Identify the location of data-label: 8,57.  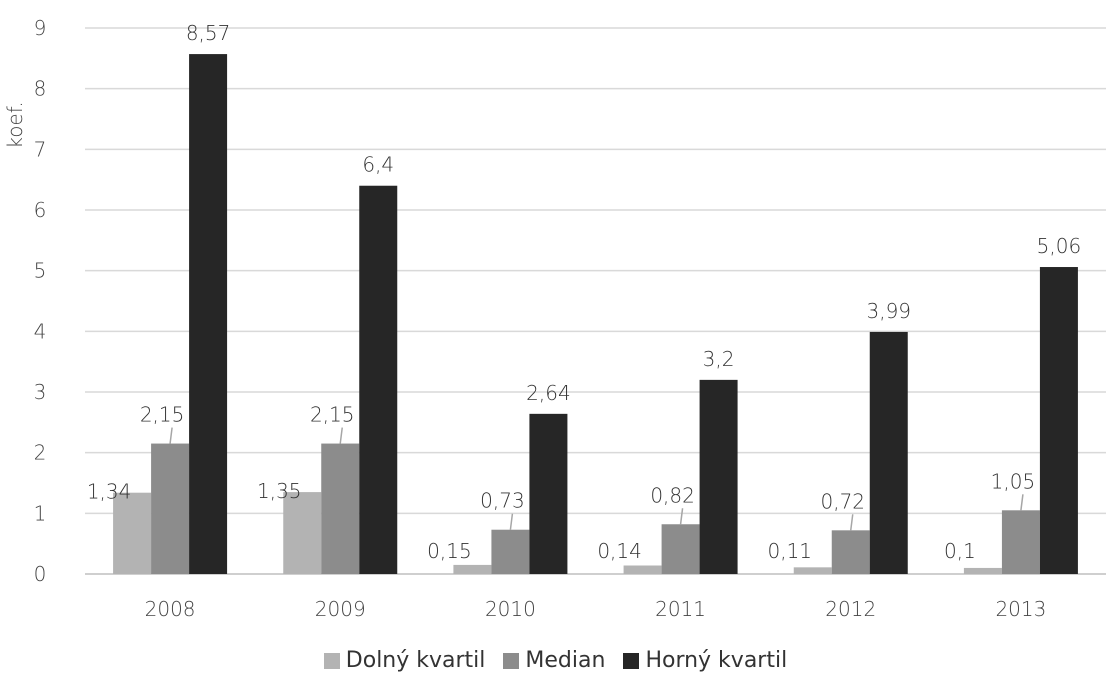
(208, 33).